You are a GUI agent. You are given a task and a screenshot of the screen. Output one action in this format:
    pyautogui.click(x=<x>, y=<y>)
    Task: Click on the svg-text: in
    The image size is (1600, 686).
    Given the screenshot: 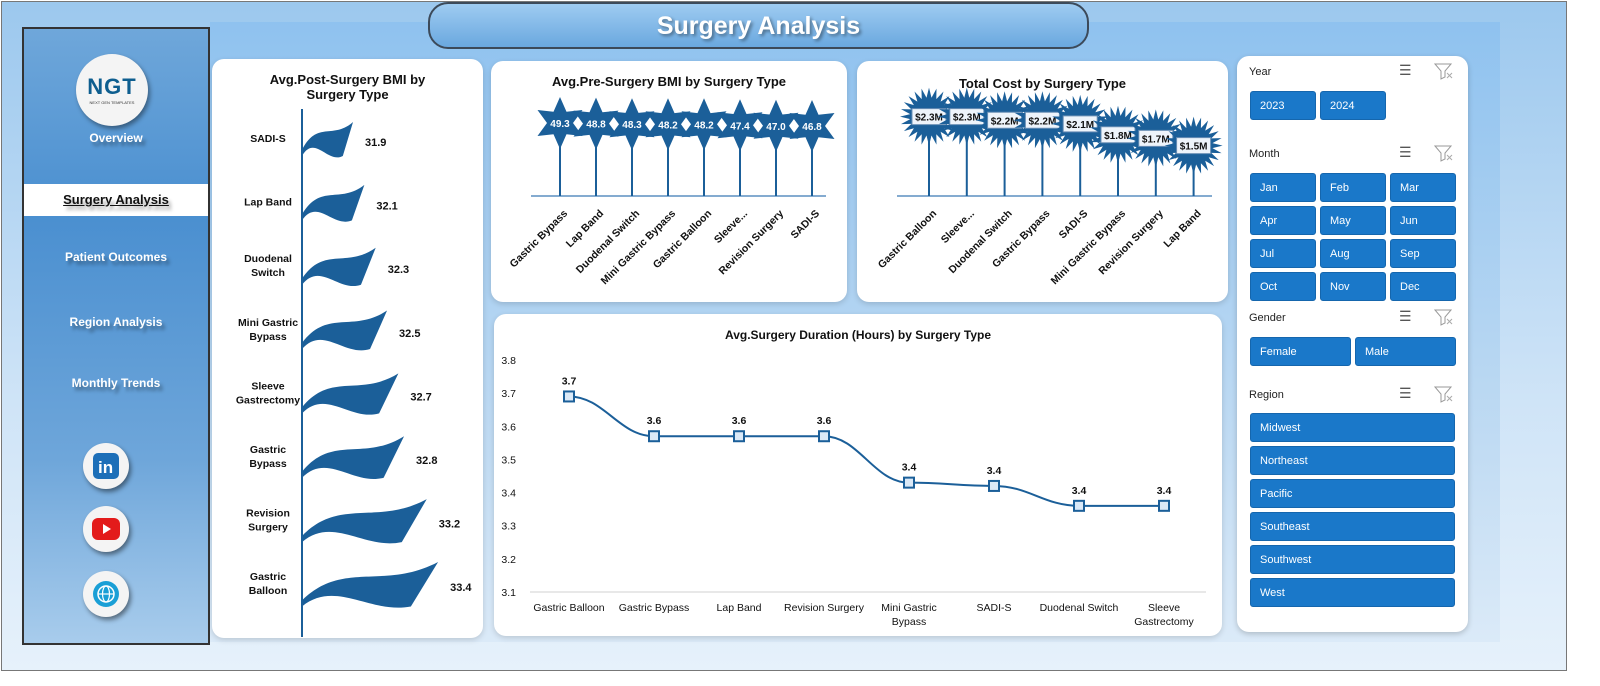 What is the action you would take?
    pyautogui.click(x=105, y=467)
    